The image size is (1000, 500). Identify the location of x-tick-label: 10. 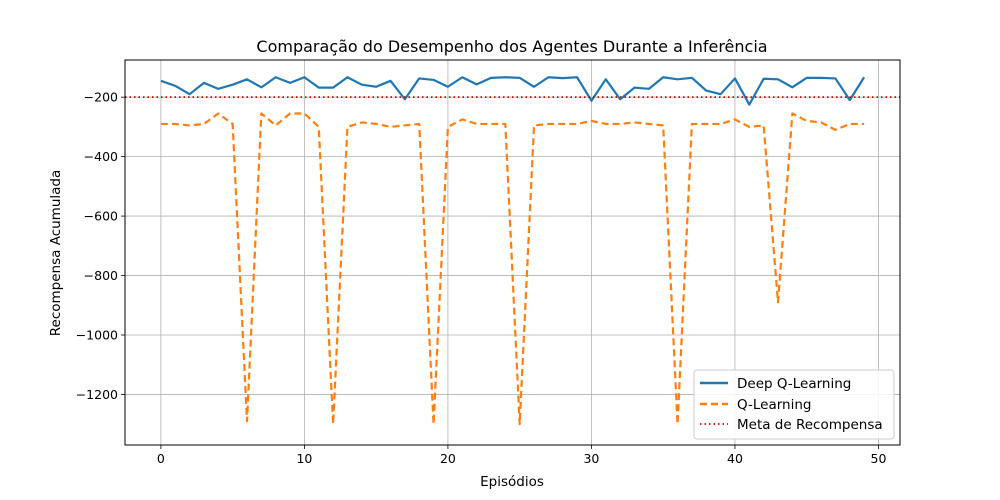
(304, 458).